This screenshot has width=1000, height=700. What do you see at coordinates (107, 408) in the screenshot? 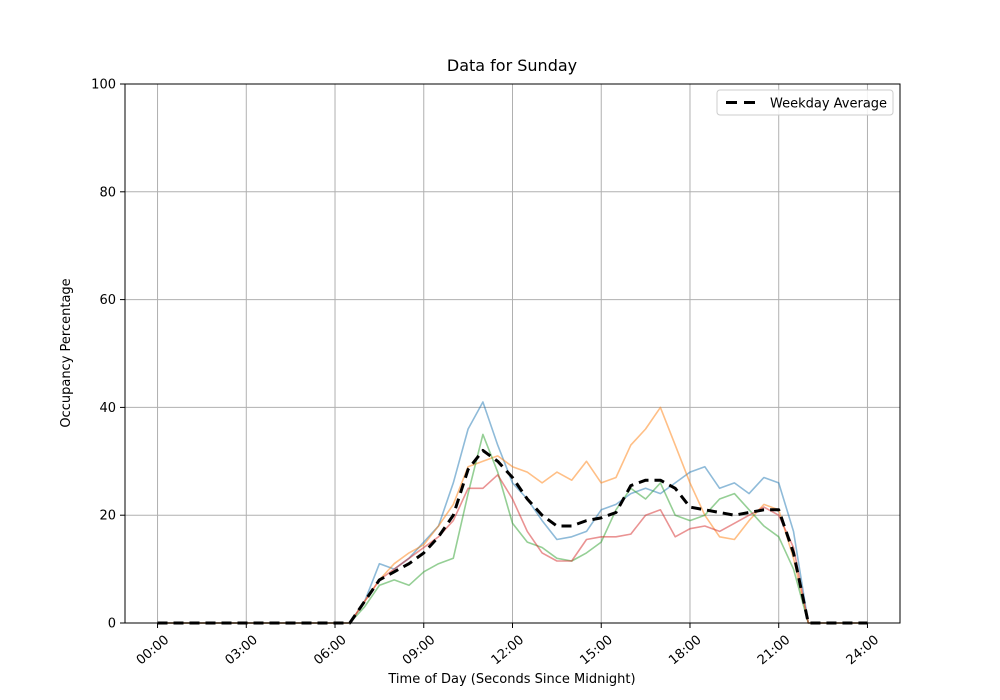
I see `y-tick-label: 40` at bounding box center [107, 408].